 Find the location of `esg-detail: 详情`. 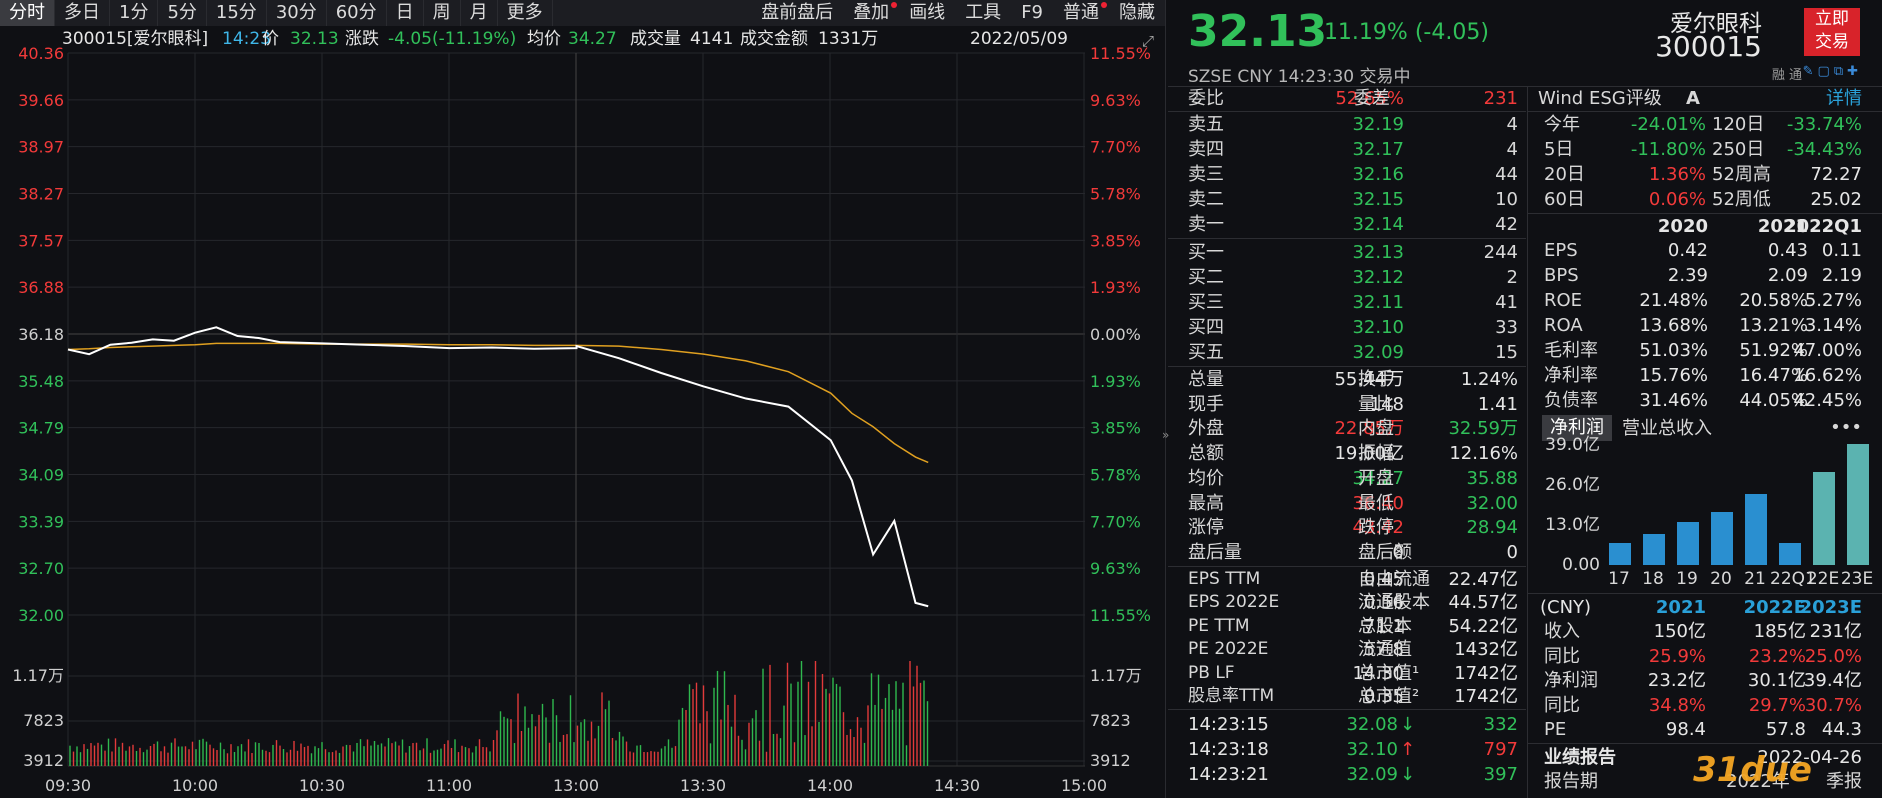

esg-detail: 详情 is located at coordinates (1844, 98).